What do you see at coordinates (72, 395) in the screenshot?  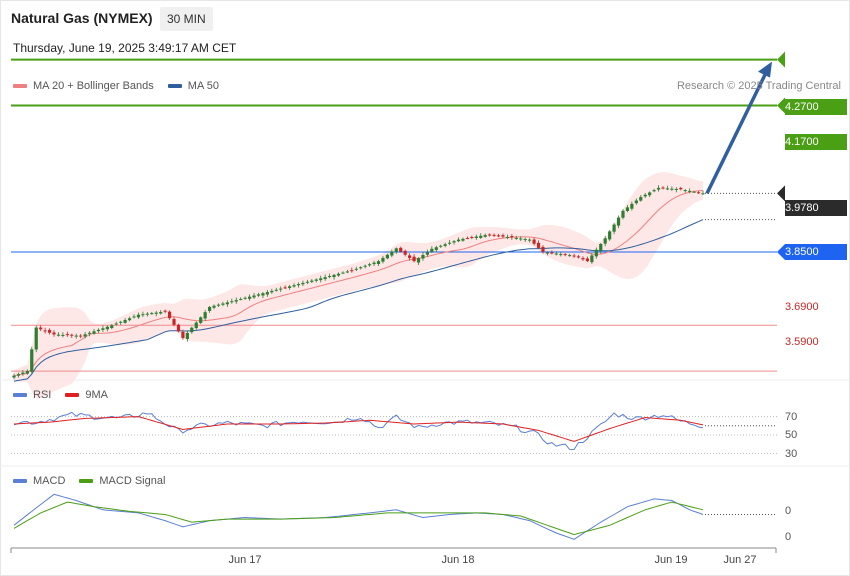 I see `rsi-ma-swatch` at bounding box center [72, 395].